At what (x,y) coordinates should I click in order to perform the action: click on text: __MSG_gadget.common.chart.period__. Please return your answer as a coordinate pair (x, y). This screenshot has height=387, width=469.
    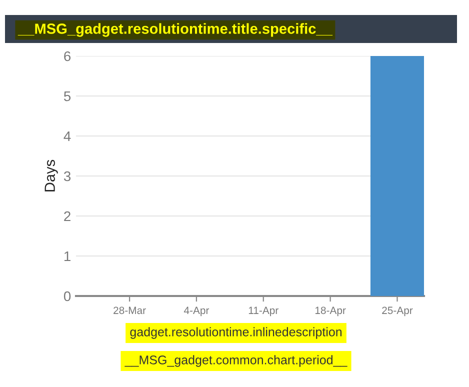
    Looking at the image, I should click on (236, 361).